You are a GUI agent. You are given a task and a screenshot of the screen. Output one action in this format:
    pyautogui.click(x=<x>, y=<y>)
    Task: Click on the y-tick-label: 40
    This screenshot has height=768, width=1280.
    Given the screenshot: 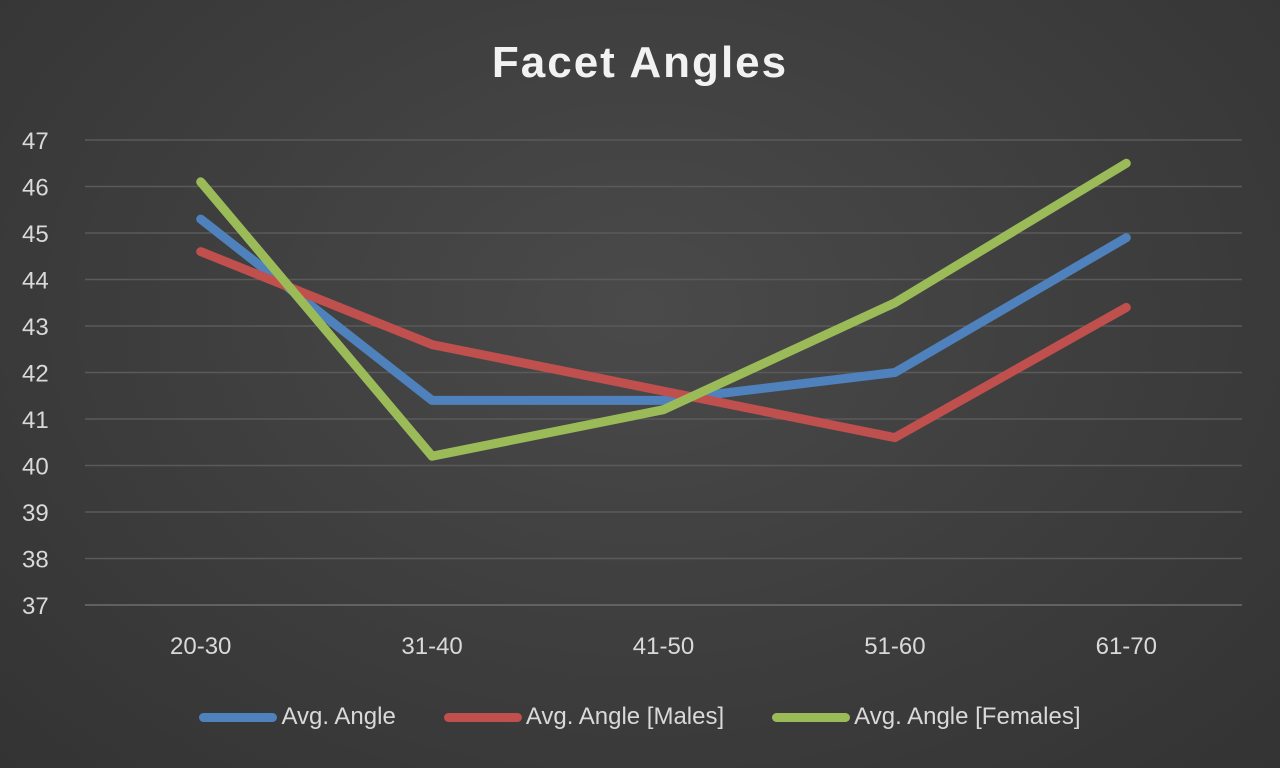 What is the action you would take?
    pyautogui.click(x=35, y=467)
    